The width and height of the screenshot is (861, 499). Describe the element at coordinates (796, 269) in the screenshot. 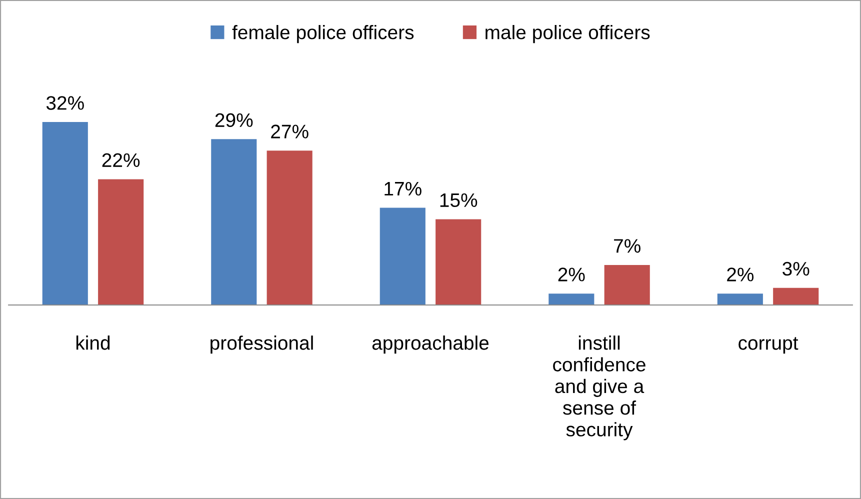

I see `data-label: 3%` at that location.